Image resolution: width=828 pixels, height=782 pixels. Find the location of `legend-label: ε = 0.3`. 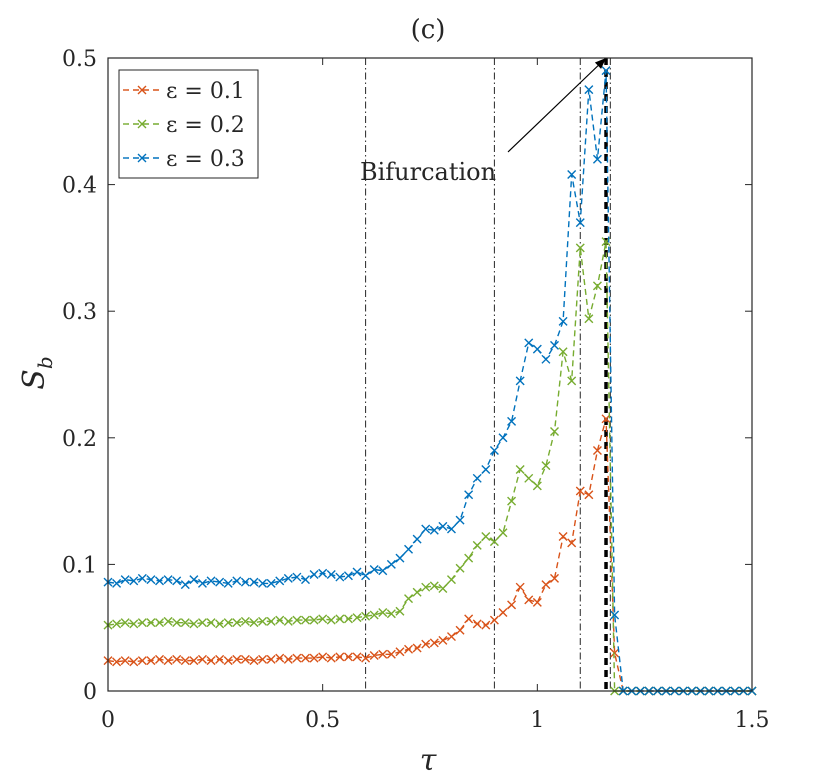

legend-label: ε = 0.3 is located at coordinates (205, 159).